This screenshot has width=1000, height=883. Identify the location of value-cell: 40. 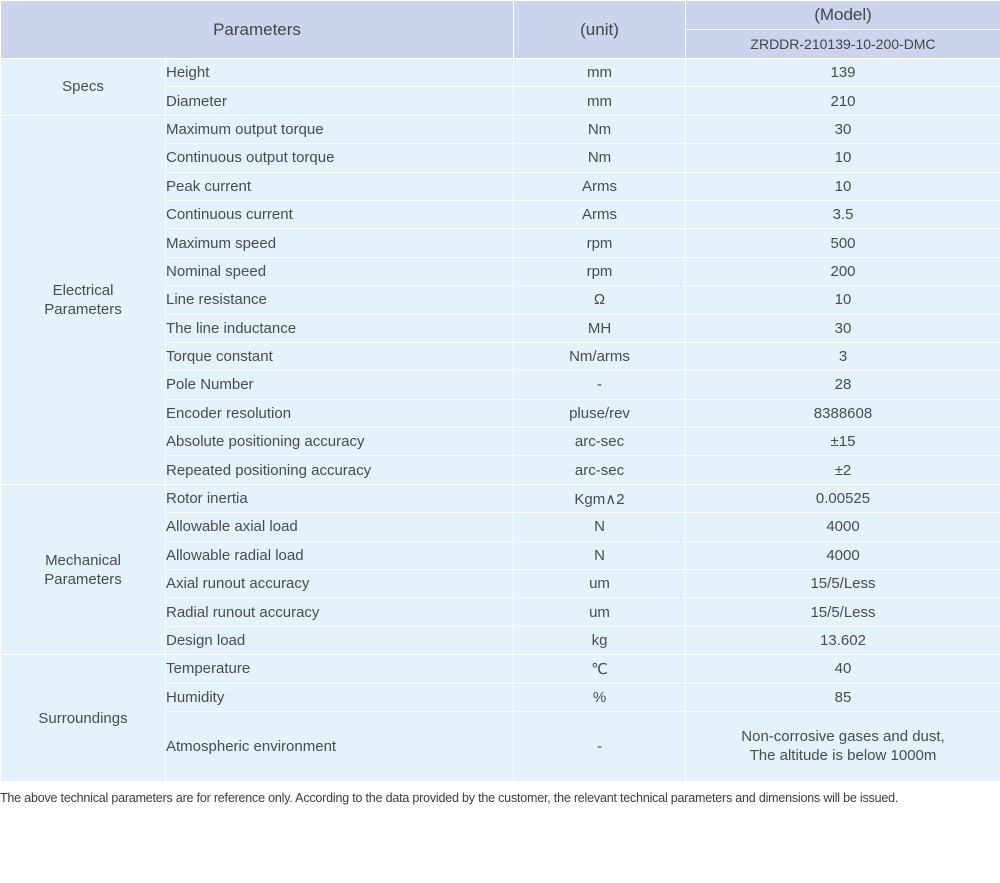
(842, 669).